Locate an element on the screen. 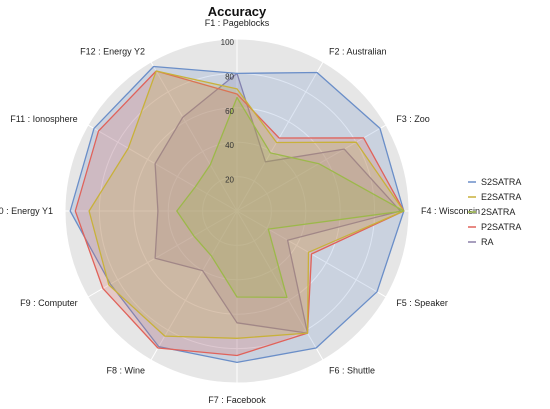  tick-label: 60 is located at coordinates (229, 111).